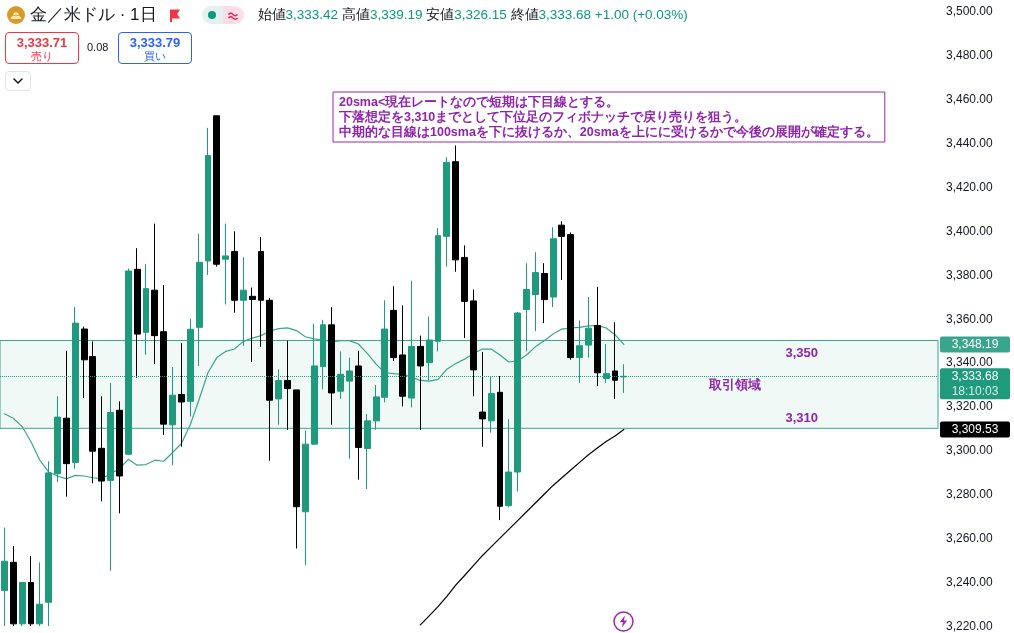 This screenshot has height=633, width=1014. I want to click on band-label: 取引領域, so click(734, 384).